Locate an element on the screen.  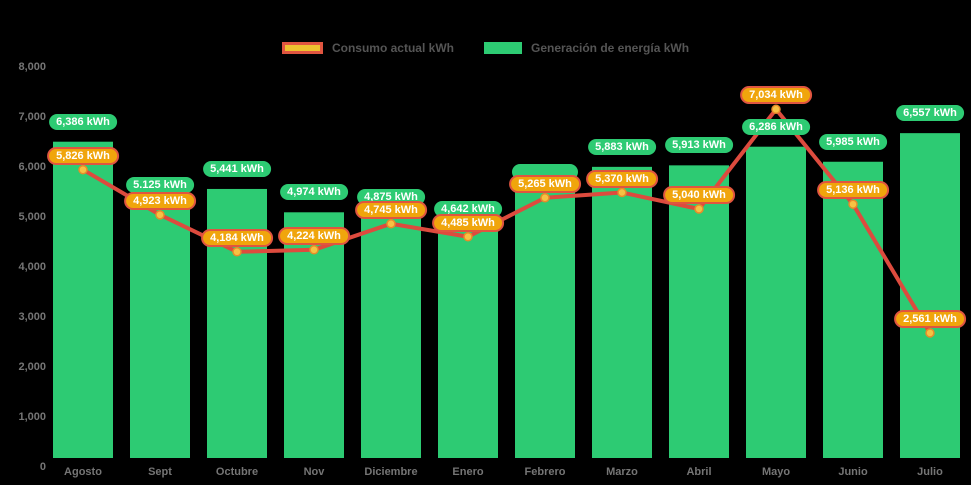
generation-label-pill: 6,286 kWh is located at coordinates (776, 126).